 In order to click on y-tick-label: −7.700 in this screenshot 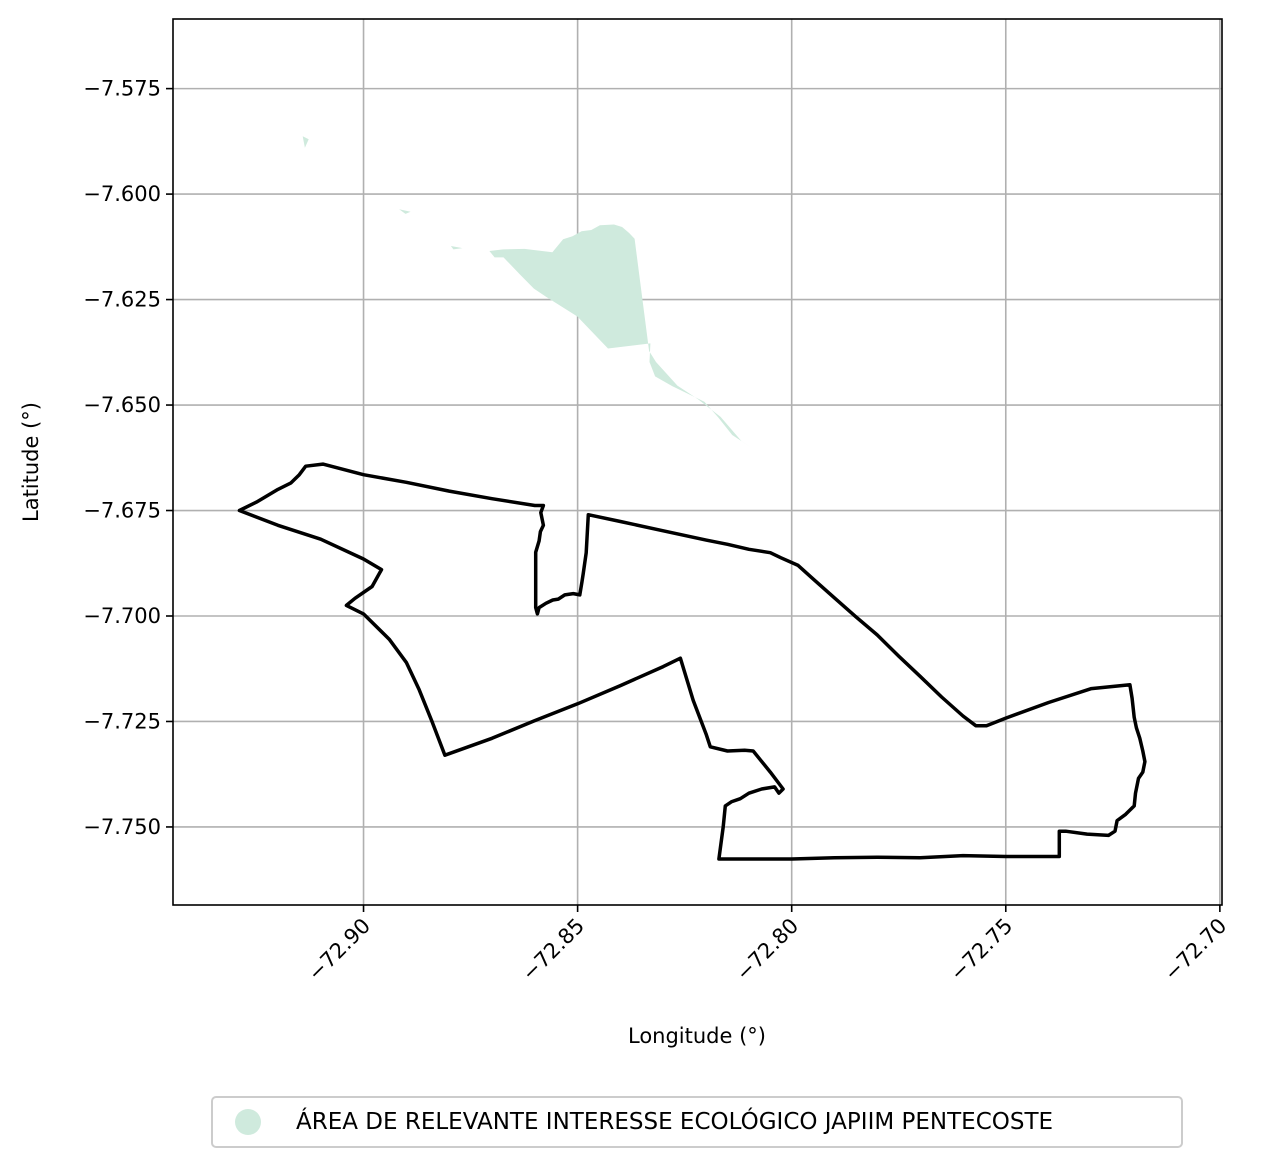, I will do `click(122, 616)`.